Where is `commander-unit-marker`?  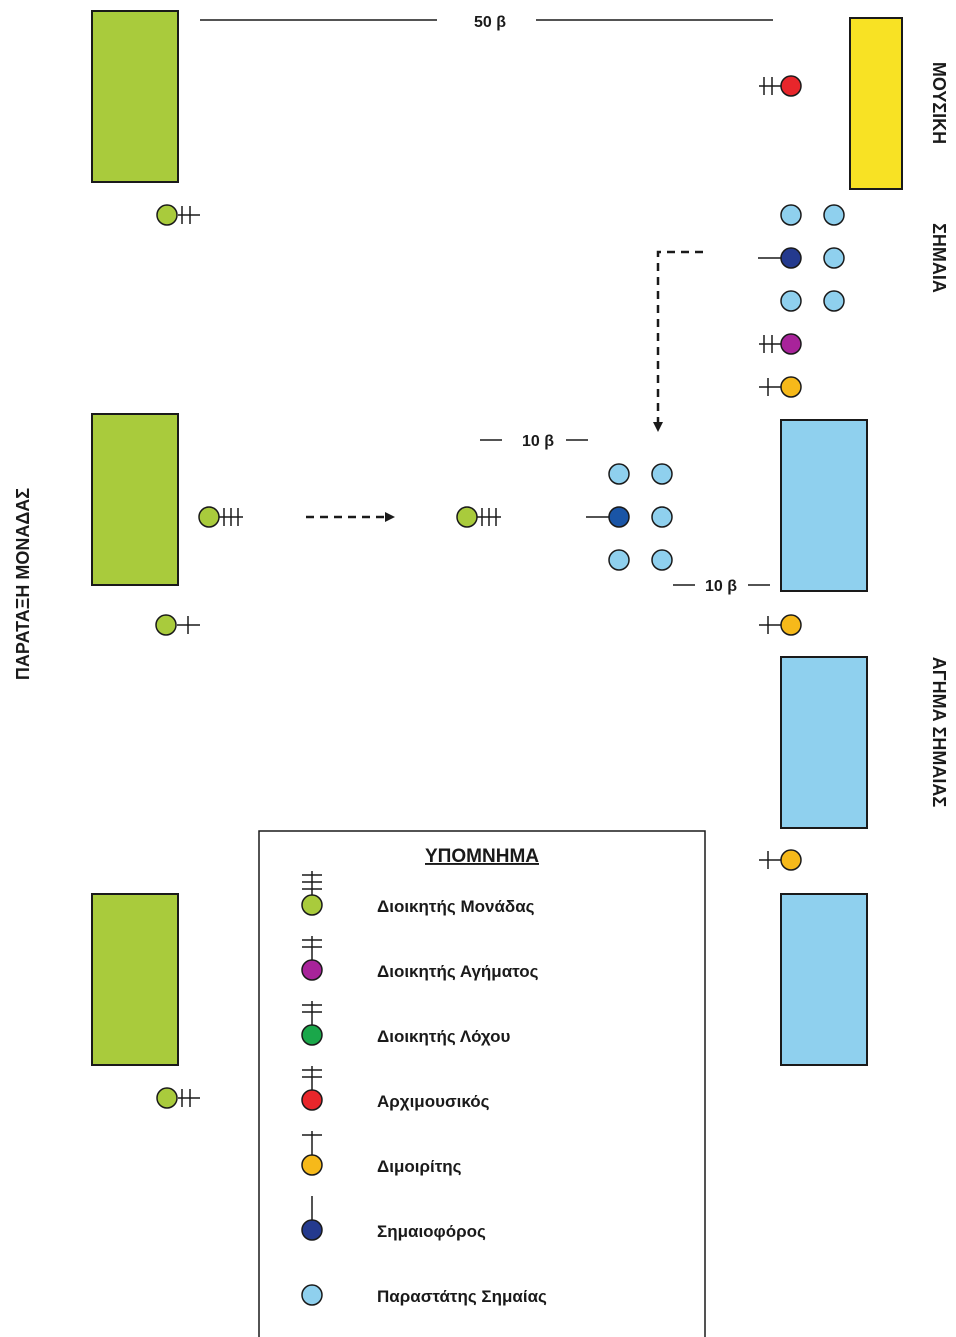
commander-unit-marker is located at coordinates (220, 517).